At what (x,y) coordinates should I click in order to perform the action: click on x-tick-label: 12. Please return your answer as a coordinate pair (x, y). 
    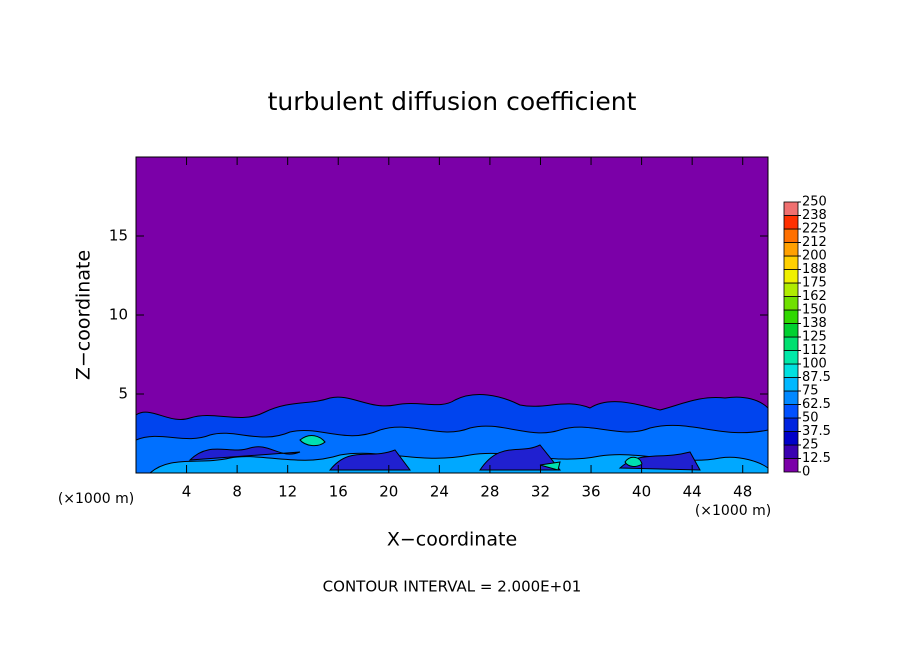
    Looking at the image, I should click on (287, 492).